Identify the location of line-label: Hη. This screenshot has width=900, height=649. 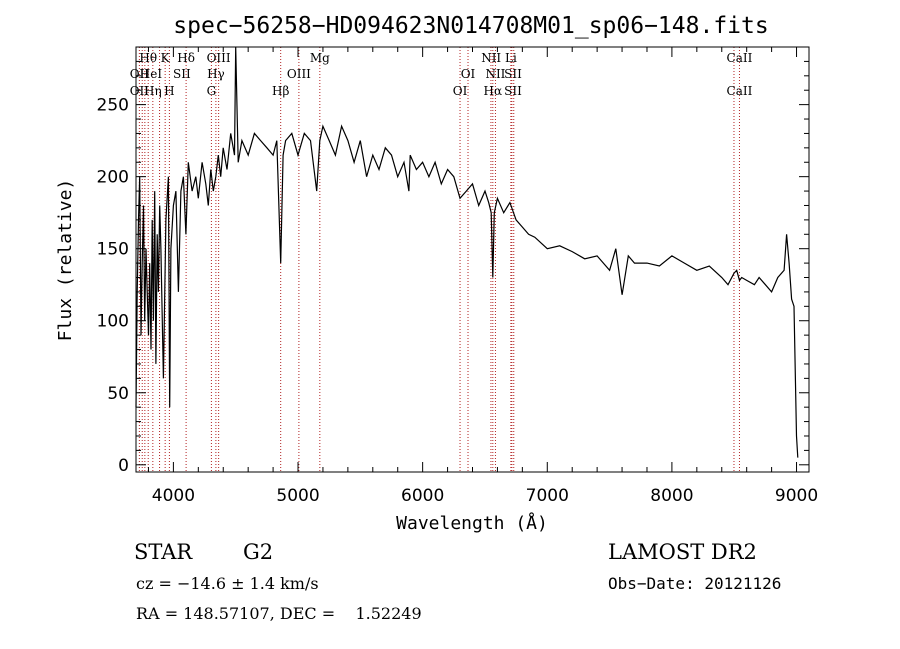
(153, 91).